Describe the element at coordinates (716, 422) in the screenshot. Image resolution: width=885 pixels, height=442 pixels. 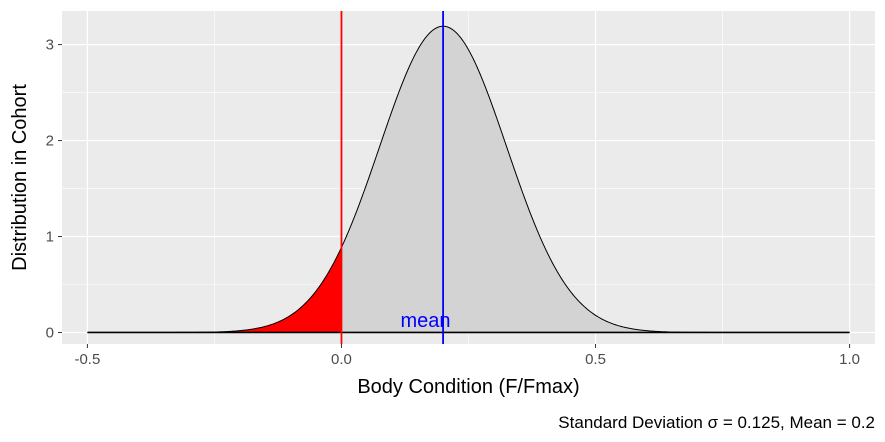
I see `chart-caption: Standard Deviation σ = 0.125, Mean = 0.2` at that location.